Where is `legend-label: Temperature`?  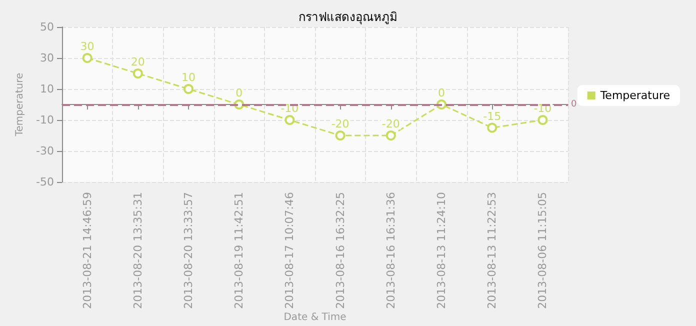
legend-label: Temperature is located at coordinates (634, 95).